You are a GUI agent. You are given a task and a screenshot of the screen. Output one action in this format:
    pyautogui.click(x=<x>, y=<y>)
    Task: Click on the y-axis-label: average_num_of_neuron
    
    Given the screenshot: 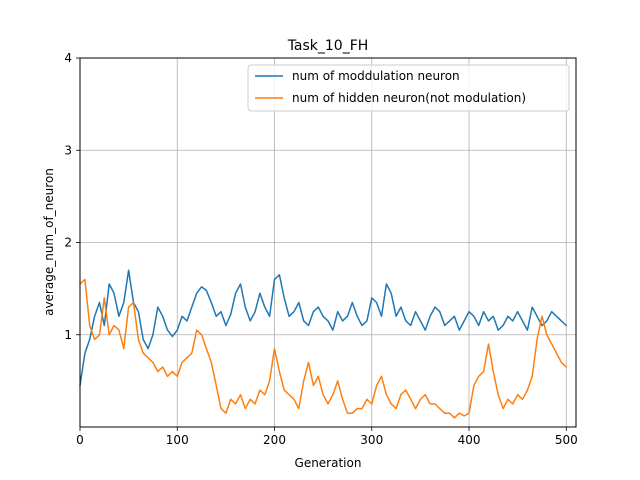 What is the action you would take?
    pyautogui.click(x=49, y=242)
    